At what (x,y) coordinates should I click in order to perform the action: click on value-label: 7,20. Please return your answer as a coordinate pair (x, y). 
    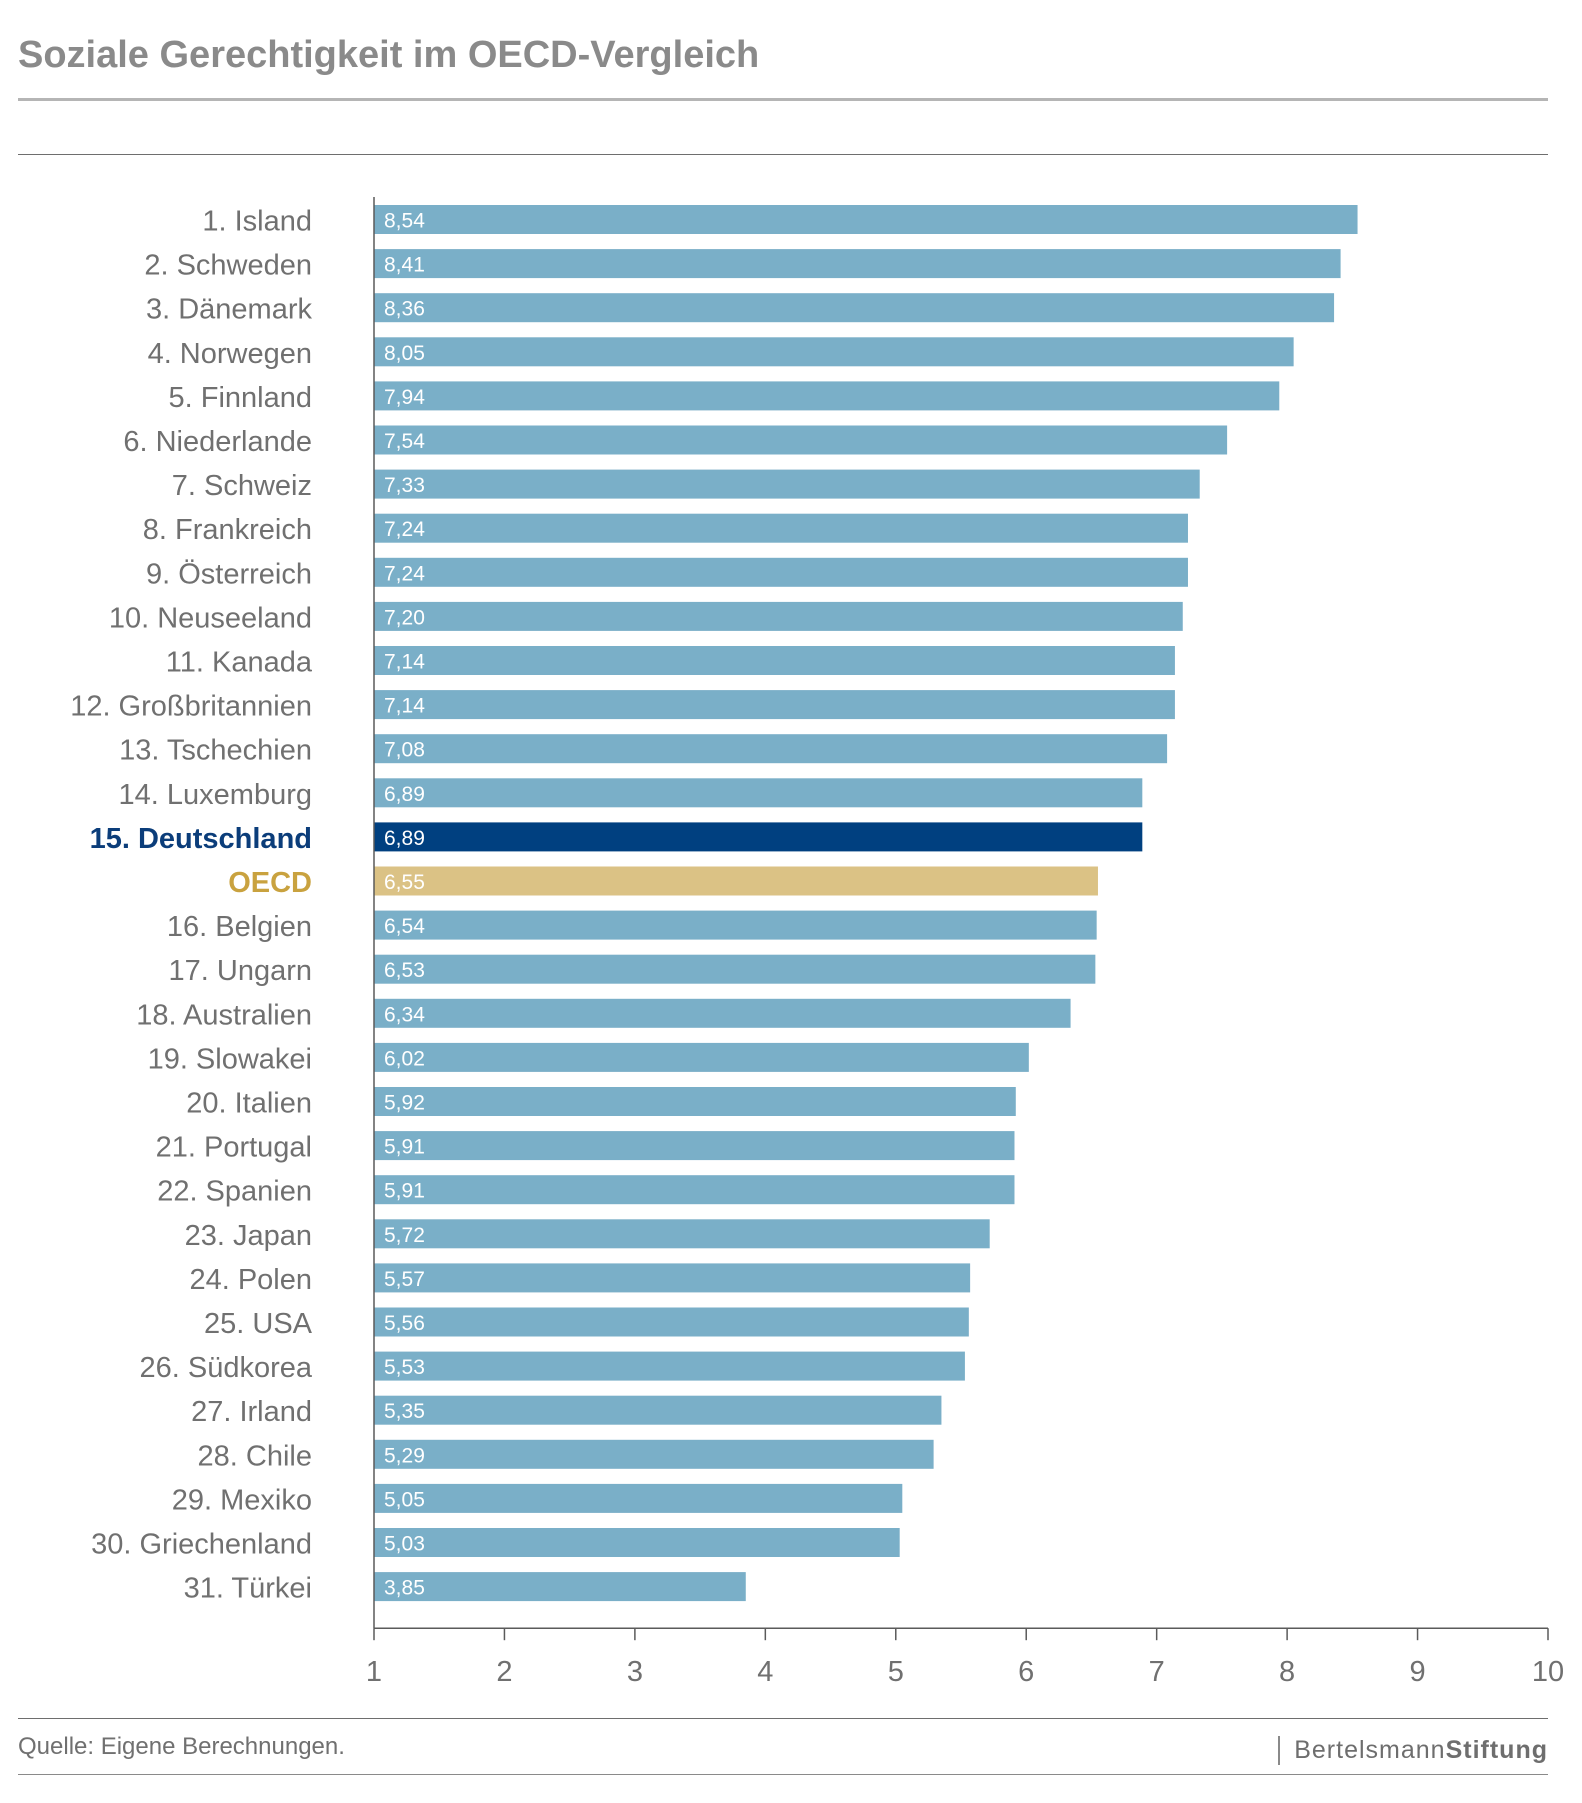
    Looking at the image, I should click on (404, 617).